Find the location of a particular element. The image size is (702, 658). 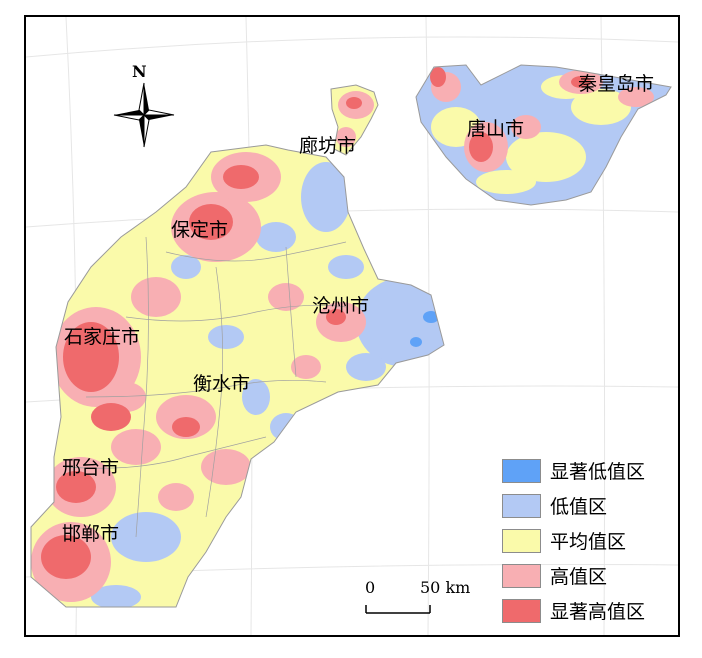

city-label-langfang: 廊坊市 is located at coordinates (328, 146).